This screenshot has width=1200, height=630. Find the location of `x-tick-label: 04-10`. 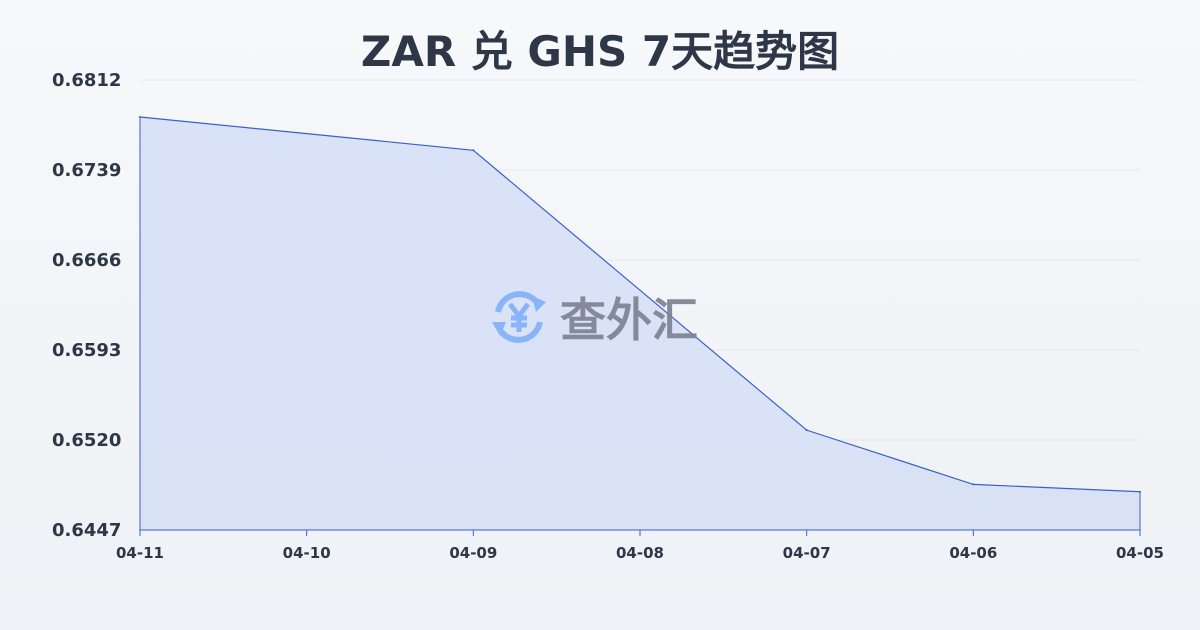

x-tick-label: 04-10 is located at coordinates (307, 553).